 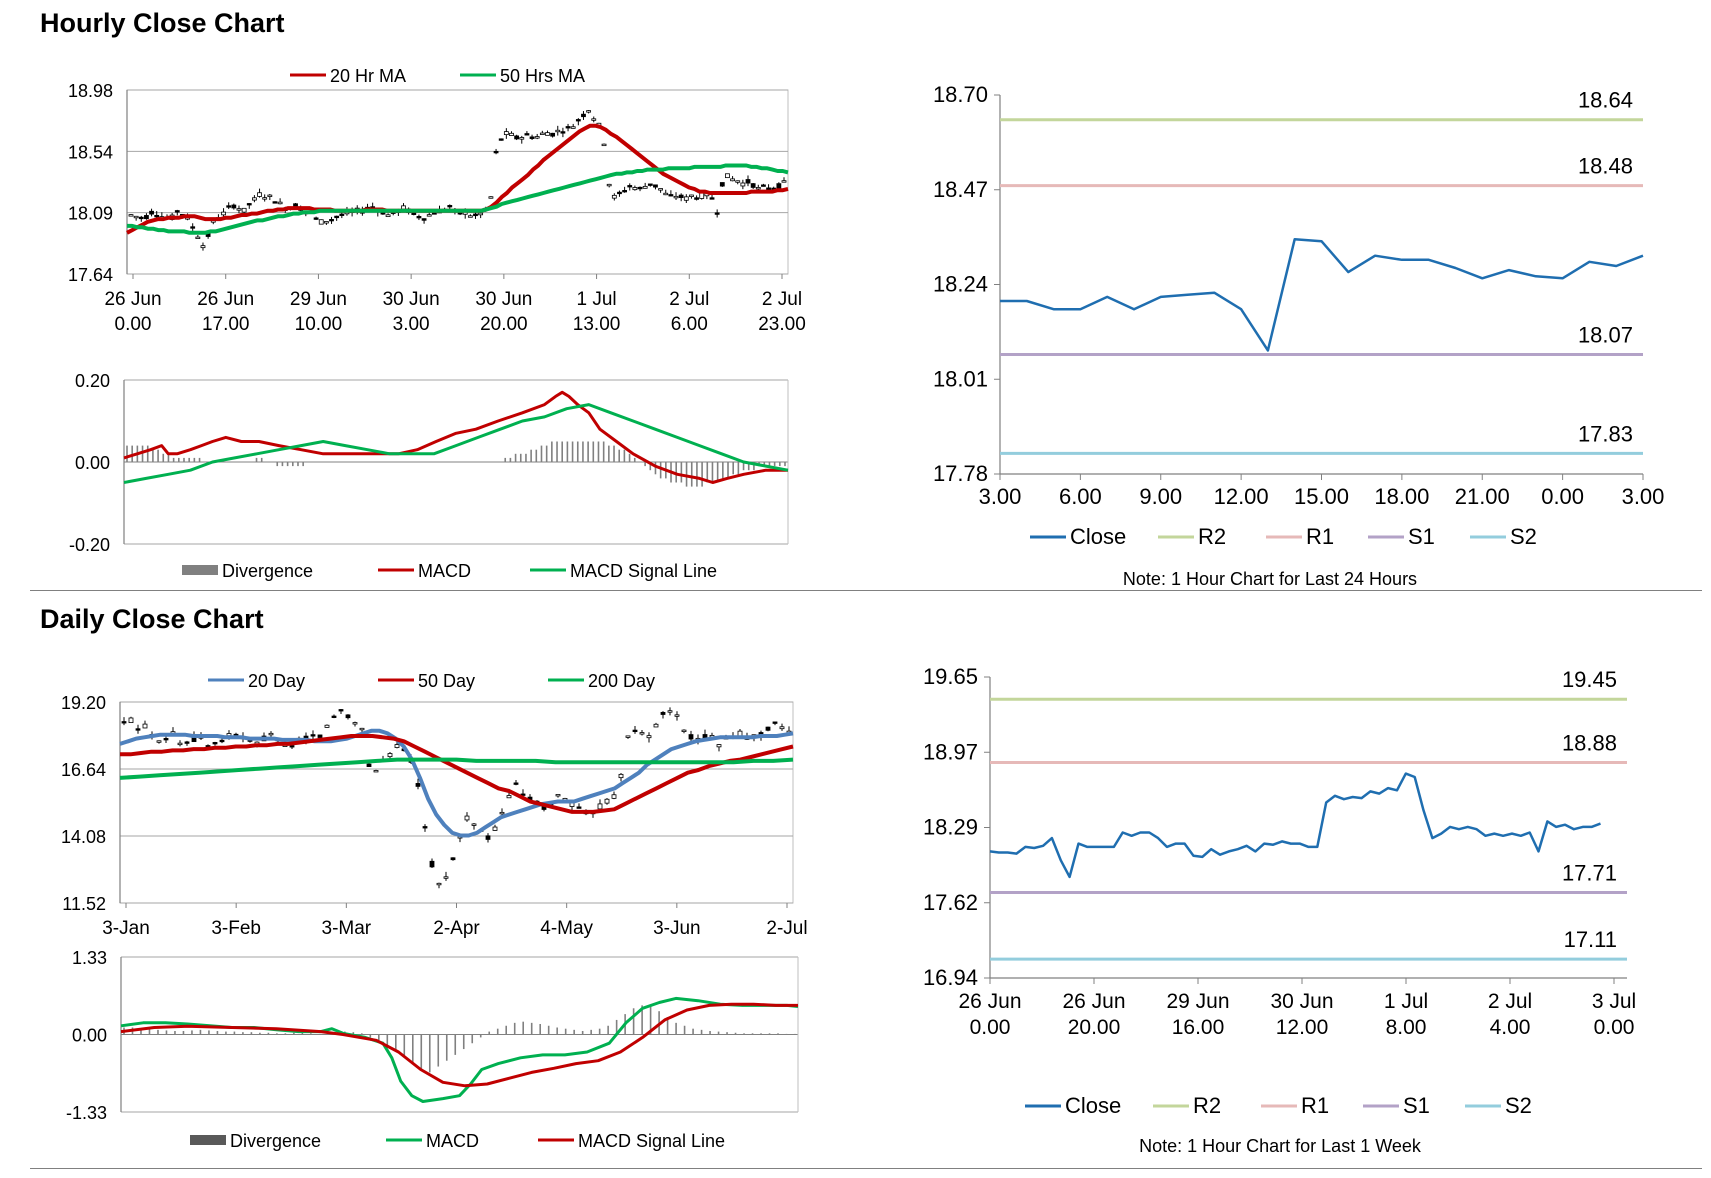 What do you see at coordinates (950, 676) in the screenshot?
I see `y-tick-label-hw-0: 19.65` at bounding box center [950, 676].